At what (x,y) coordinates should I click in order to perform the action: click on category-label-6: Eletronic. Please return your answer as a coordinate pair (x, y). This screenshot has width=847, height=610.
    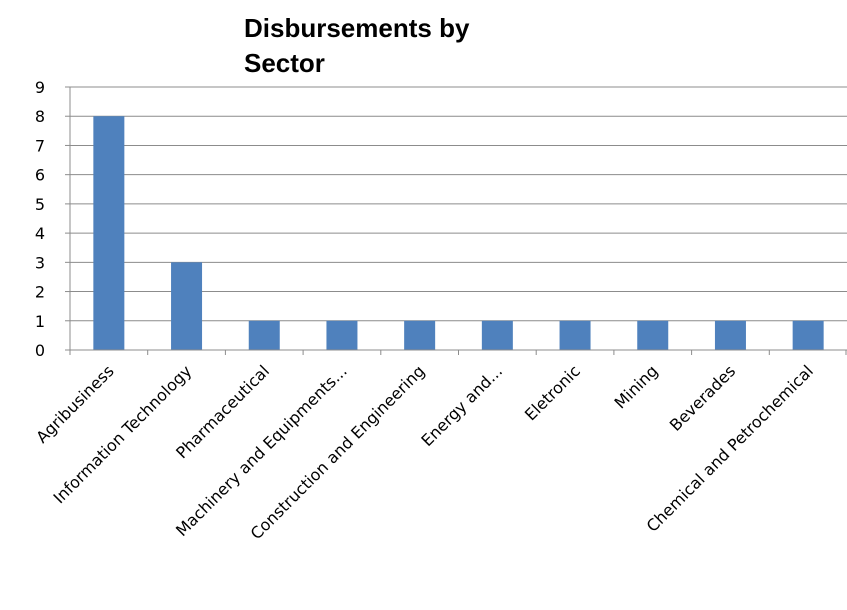
    Looking at the image, I should click on (552, 392).